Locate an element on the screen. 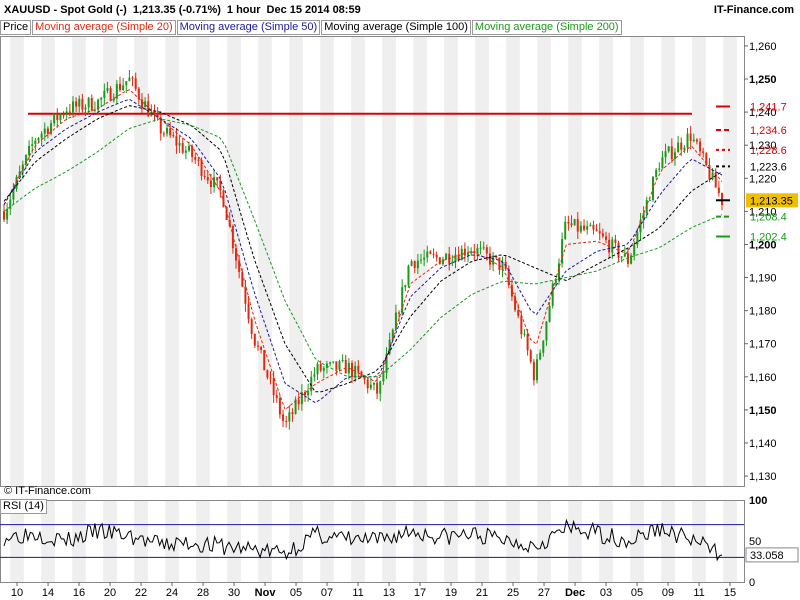 The height and width of the screenshot is (600, 800). copyright-label: © IT-Finance.com is located at coordinates (47, 491).